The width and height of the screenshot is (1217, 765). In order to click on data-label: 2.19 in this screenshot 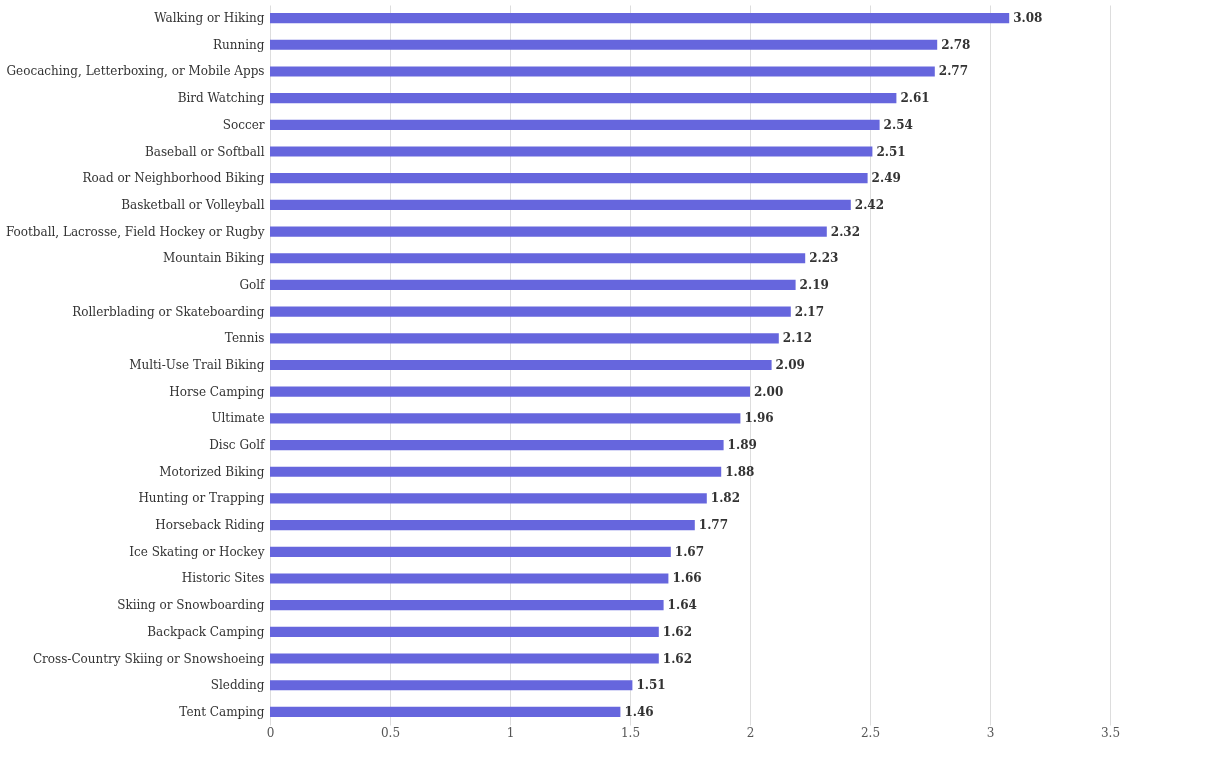, I will do `click(814, 284)`.